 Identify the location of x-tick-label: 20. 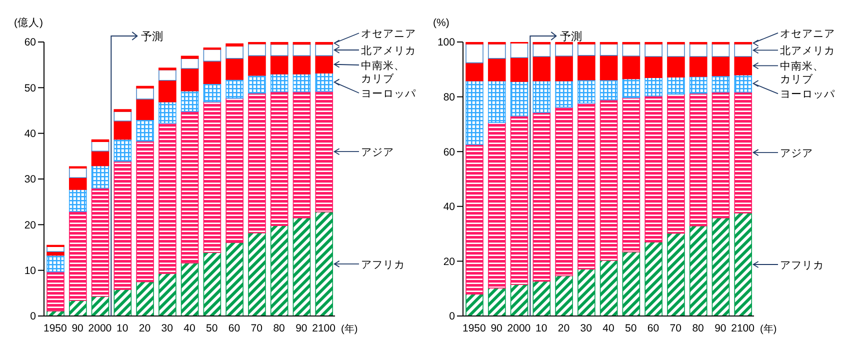
(144, 328).